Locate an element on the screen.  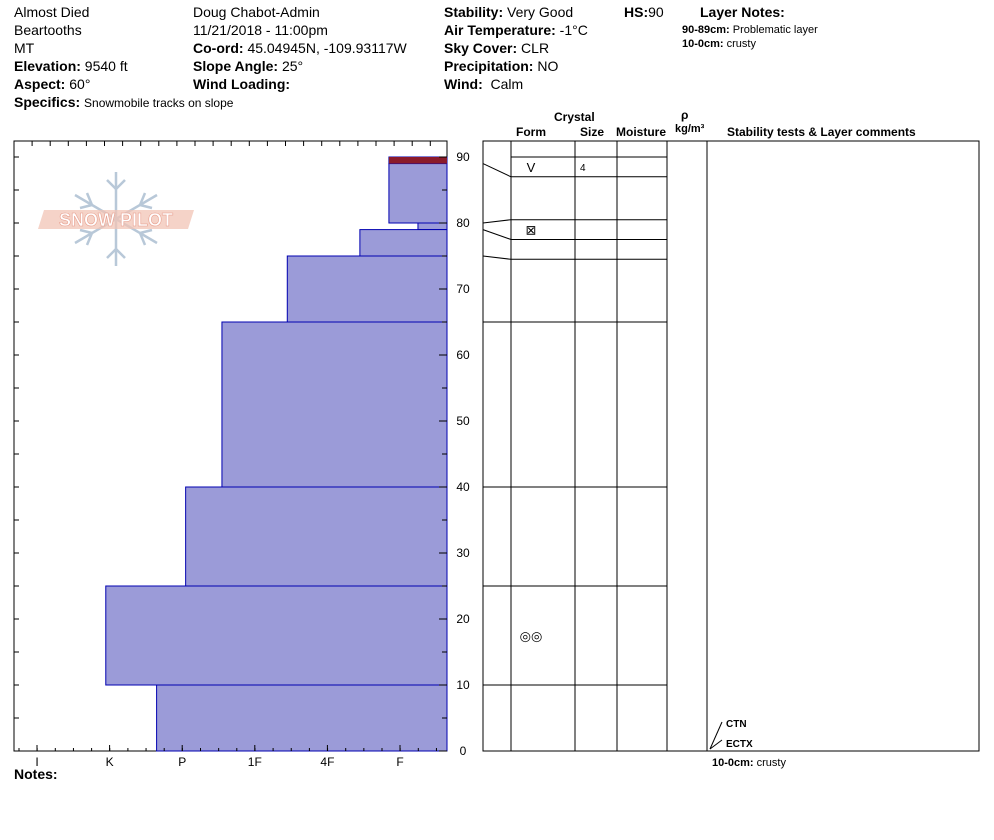
slope-field: Slope Angle: 25° is located at coordinates (248, 66).